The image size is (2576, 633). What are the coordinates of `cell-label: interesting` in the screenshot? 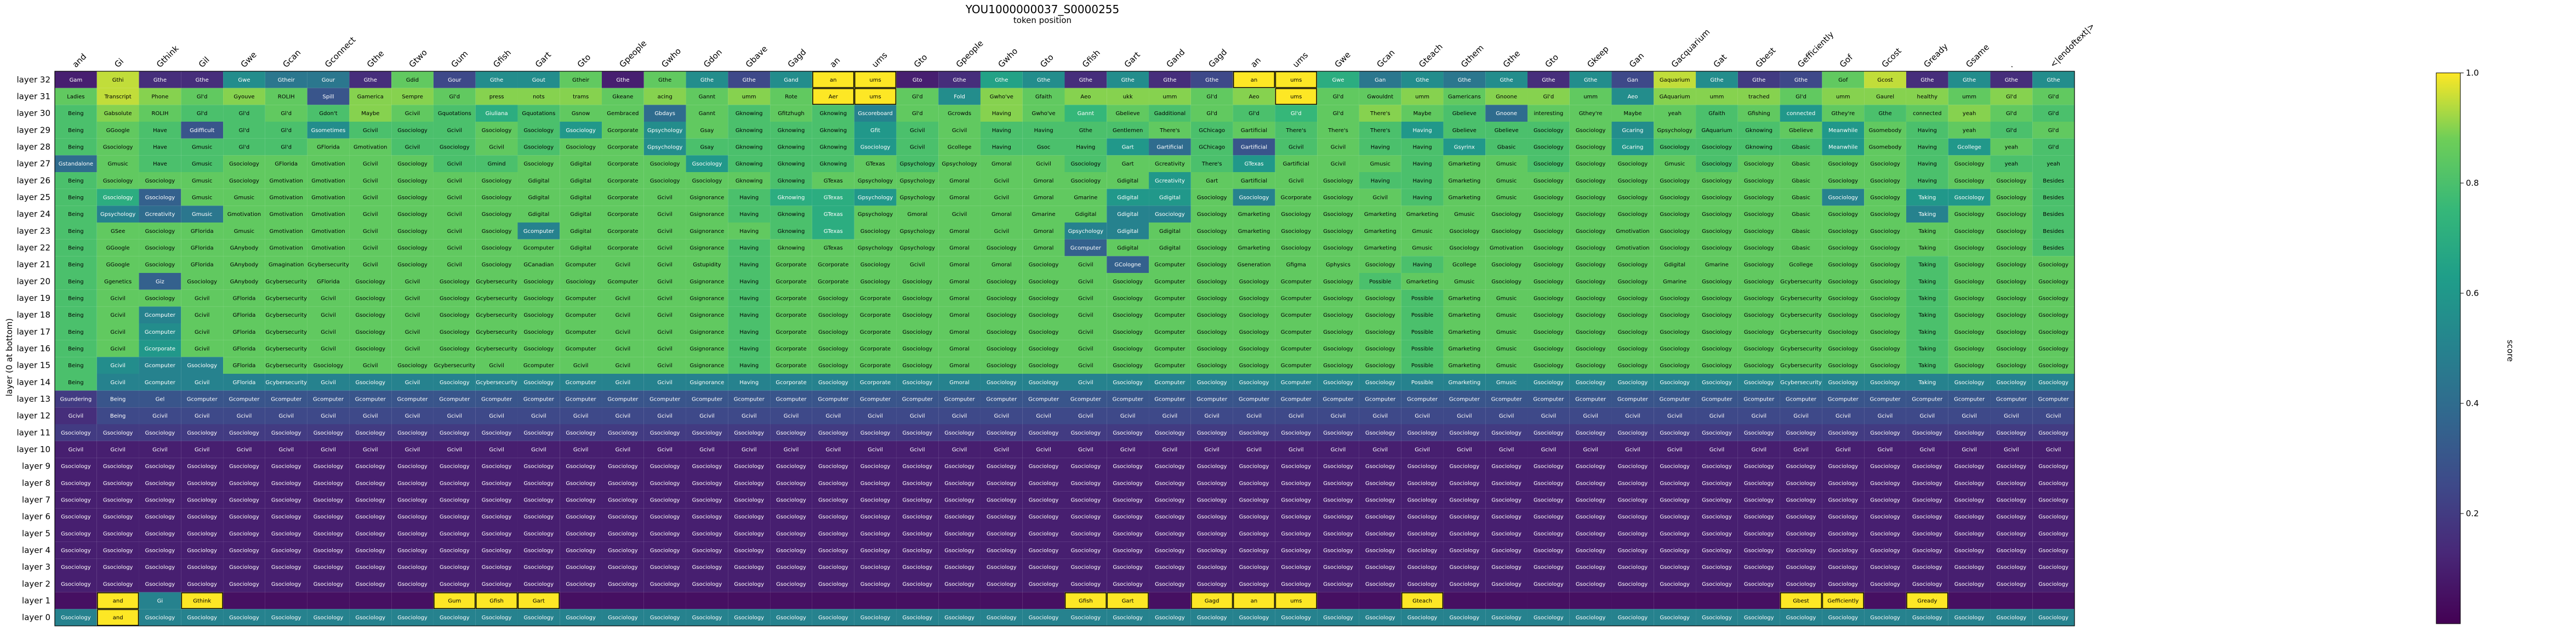 It's located at (1548, 114).